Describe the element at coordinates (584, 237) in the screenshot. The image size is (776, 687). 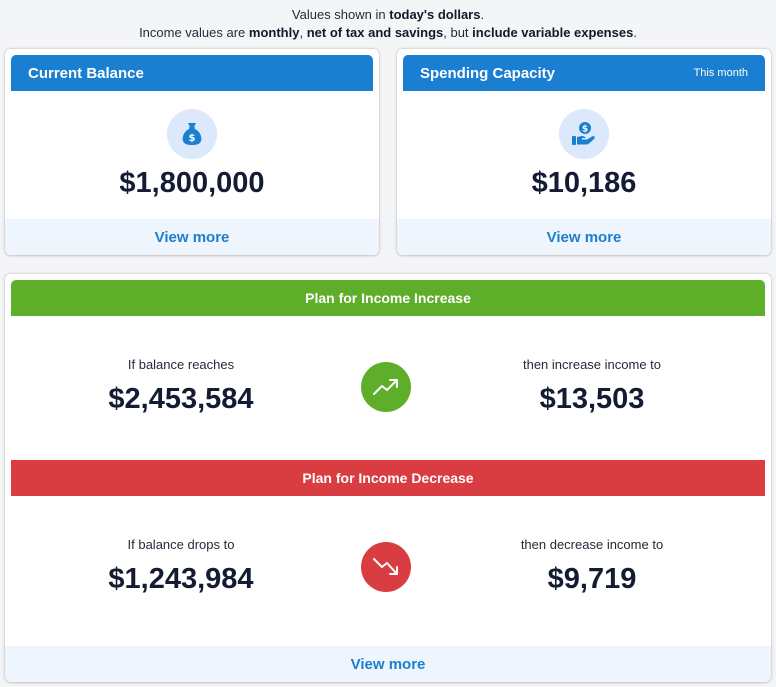
I see `spending-capacity-view-more-button: View more` at that location.